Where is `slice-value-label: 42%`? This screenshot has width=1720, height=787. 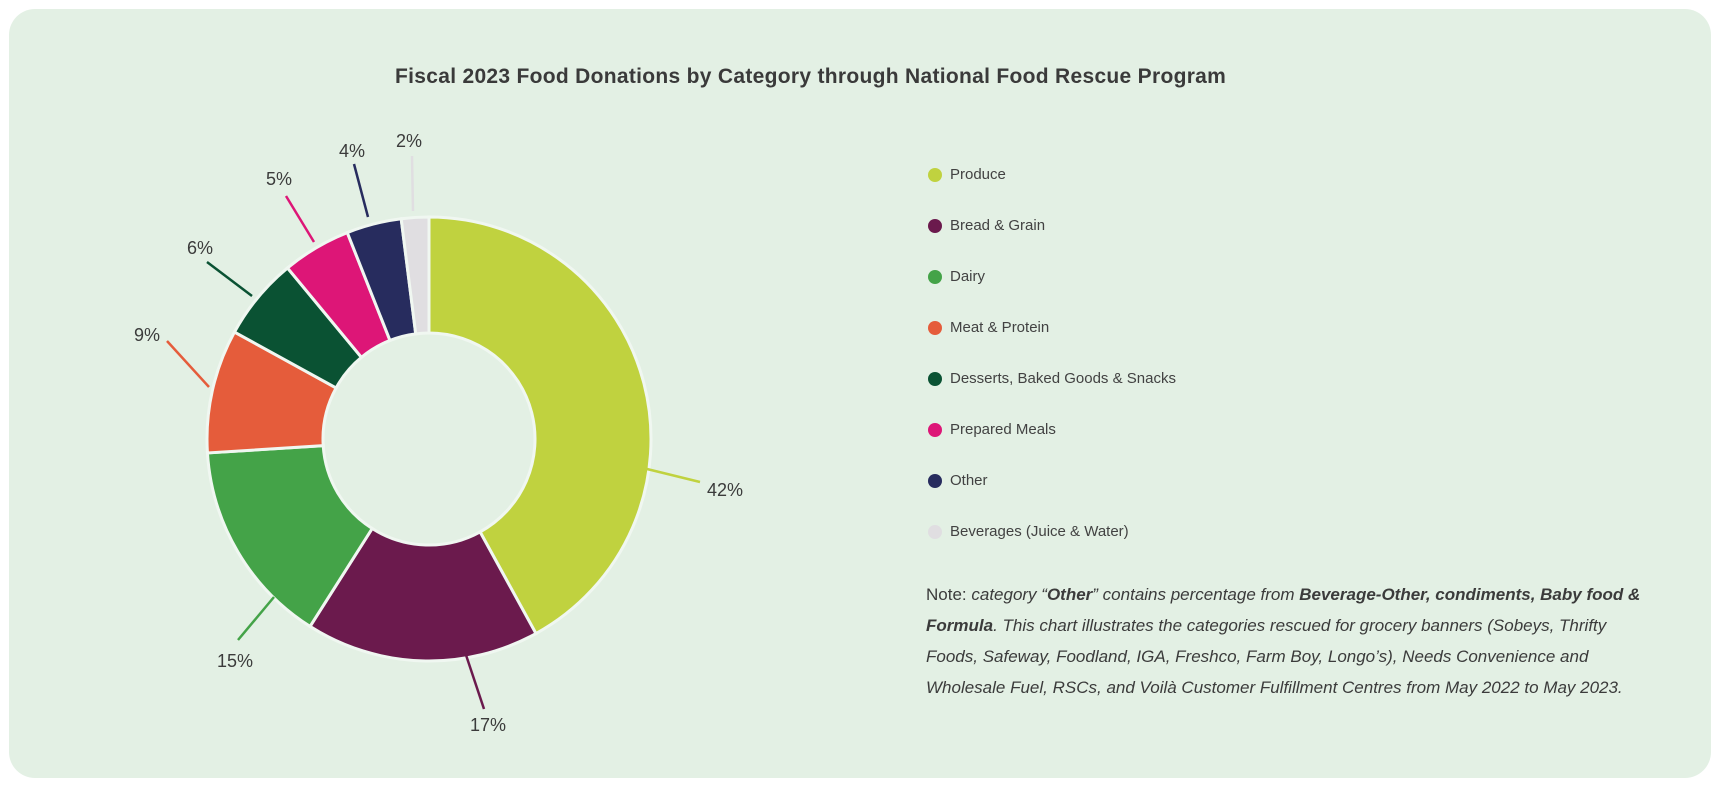 slice-value-label: 42% is located at coordinates (725, 490).